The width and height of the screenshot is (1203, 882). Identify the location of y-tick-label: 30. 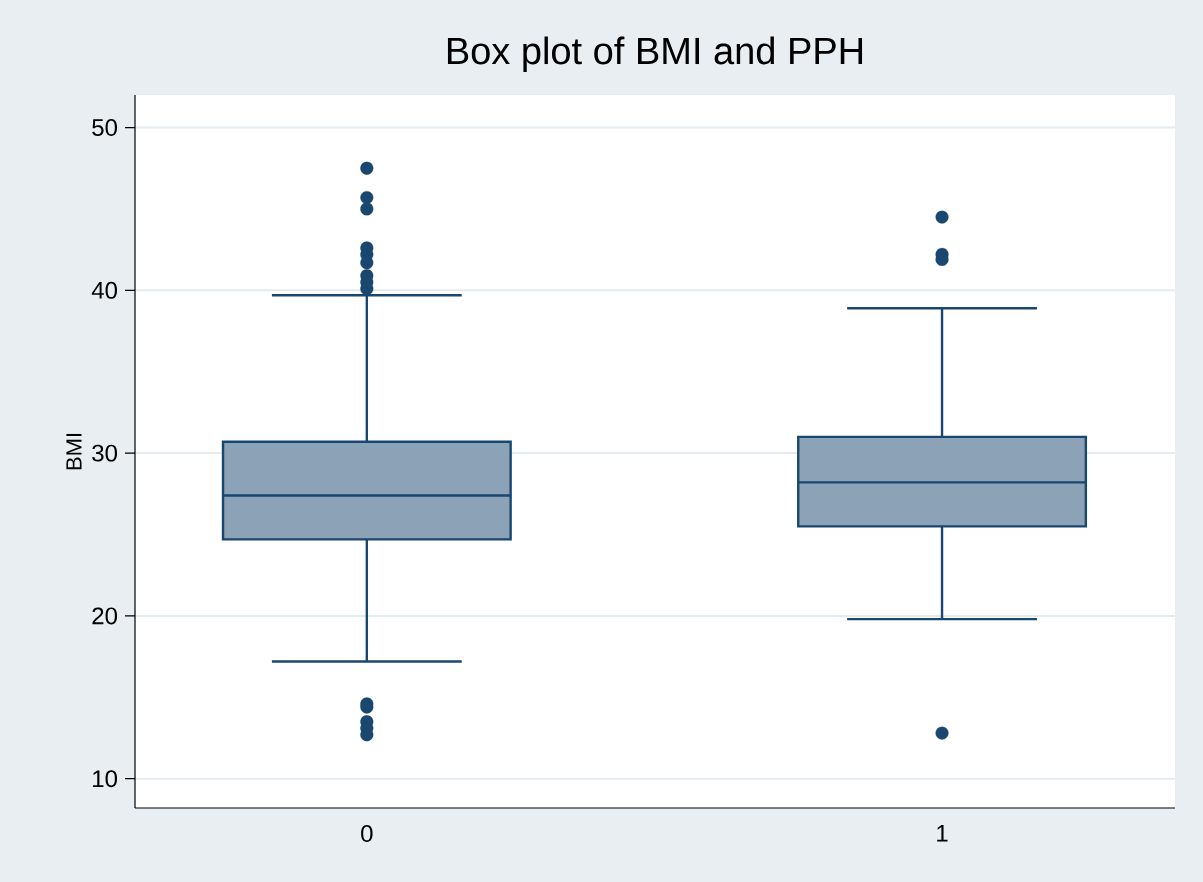
(105, 453).